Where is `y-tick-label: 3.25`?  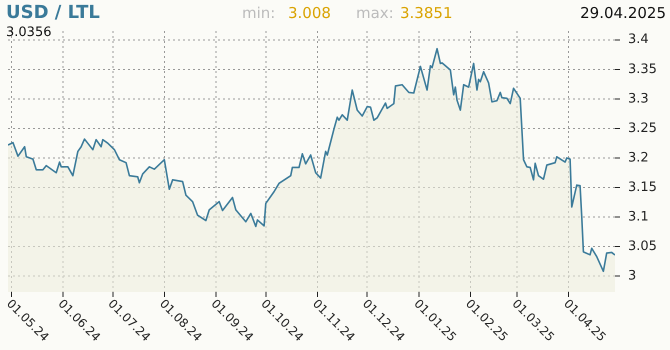 y-tick-label: 3.25 is located at coordinates (642, 128).